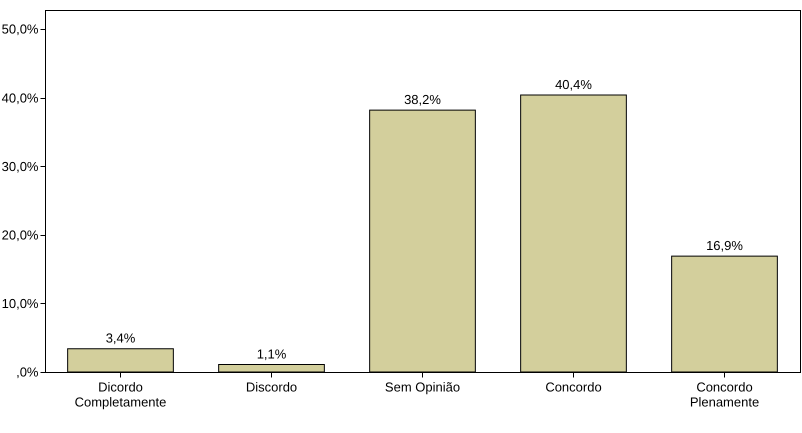 This screenshot has height=433, width=802. Describe the element at coordinates (20, 98) in the screenshot. I see `y-tick-label: 40,0%` at that location.